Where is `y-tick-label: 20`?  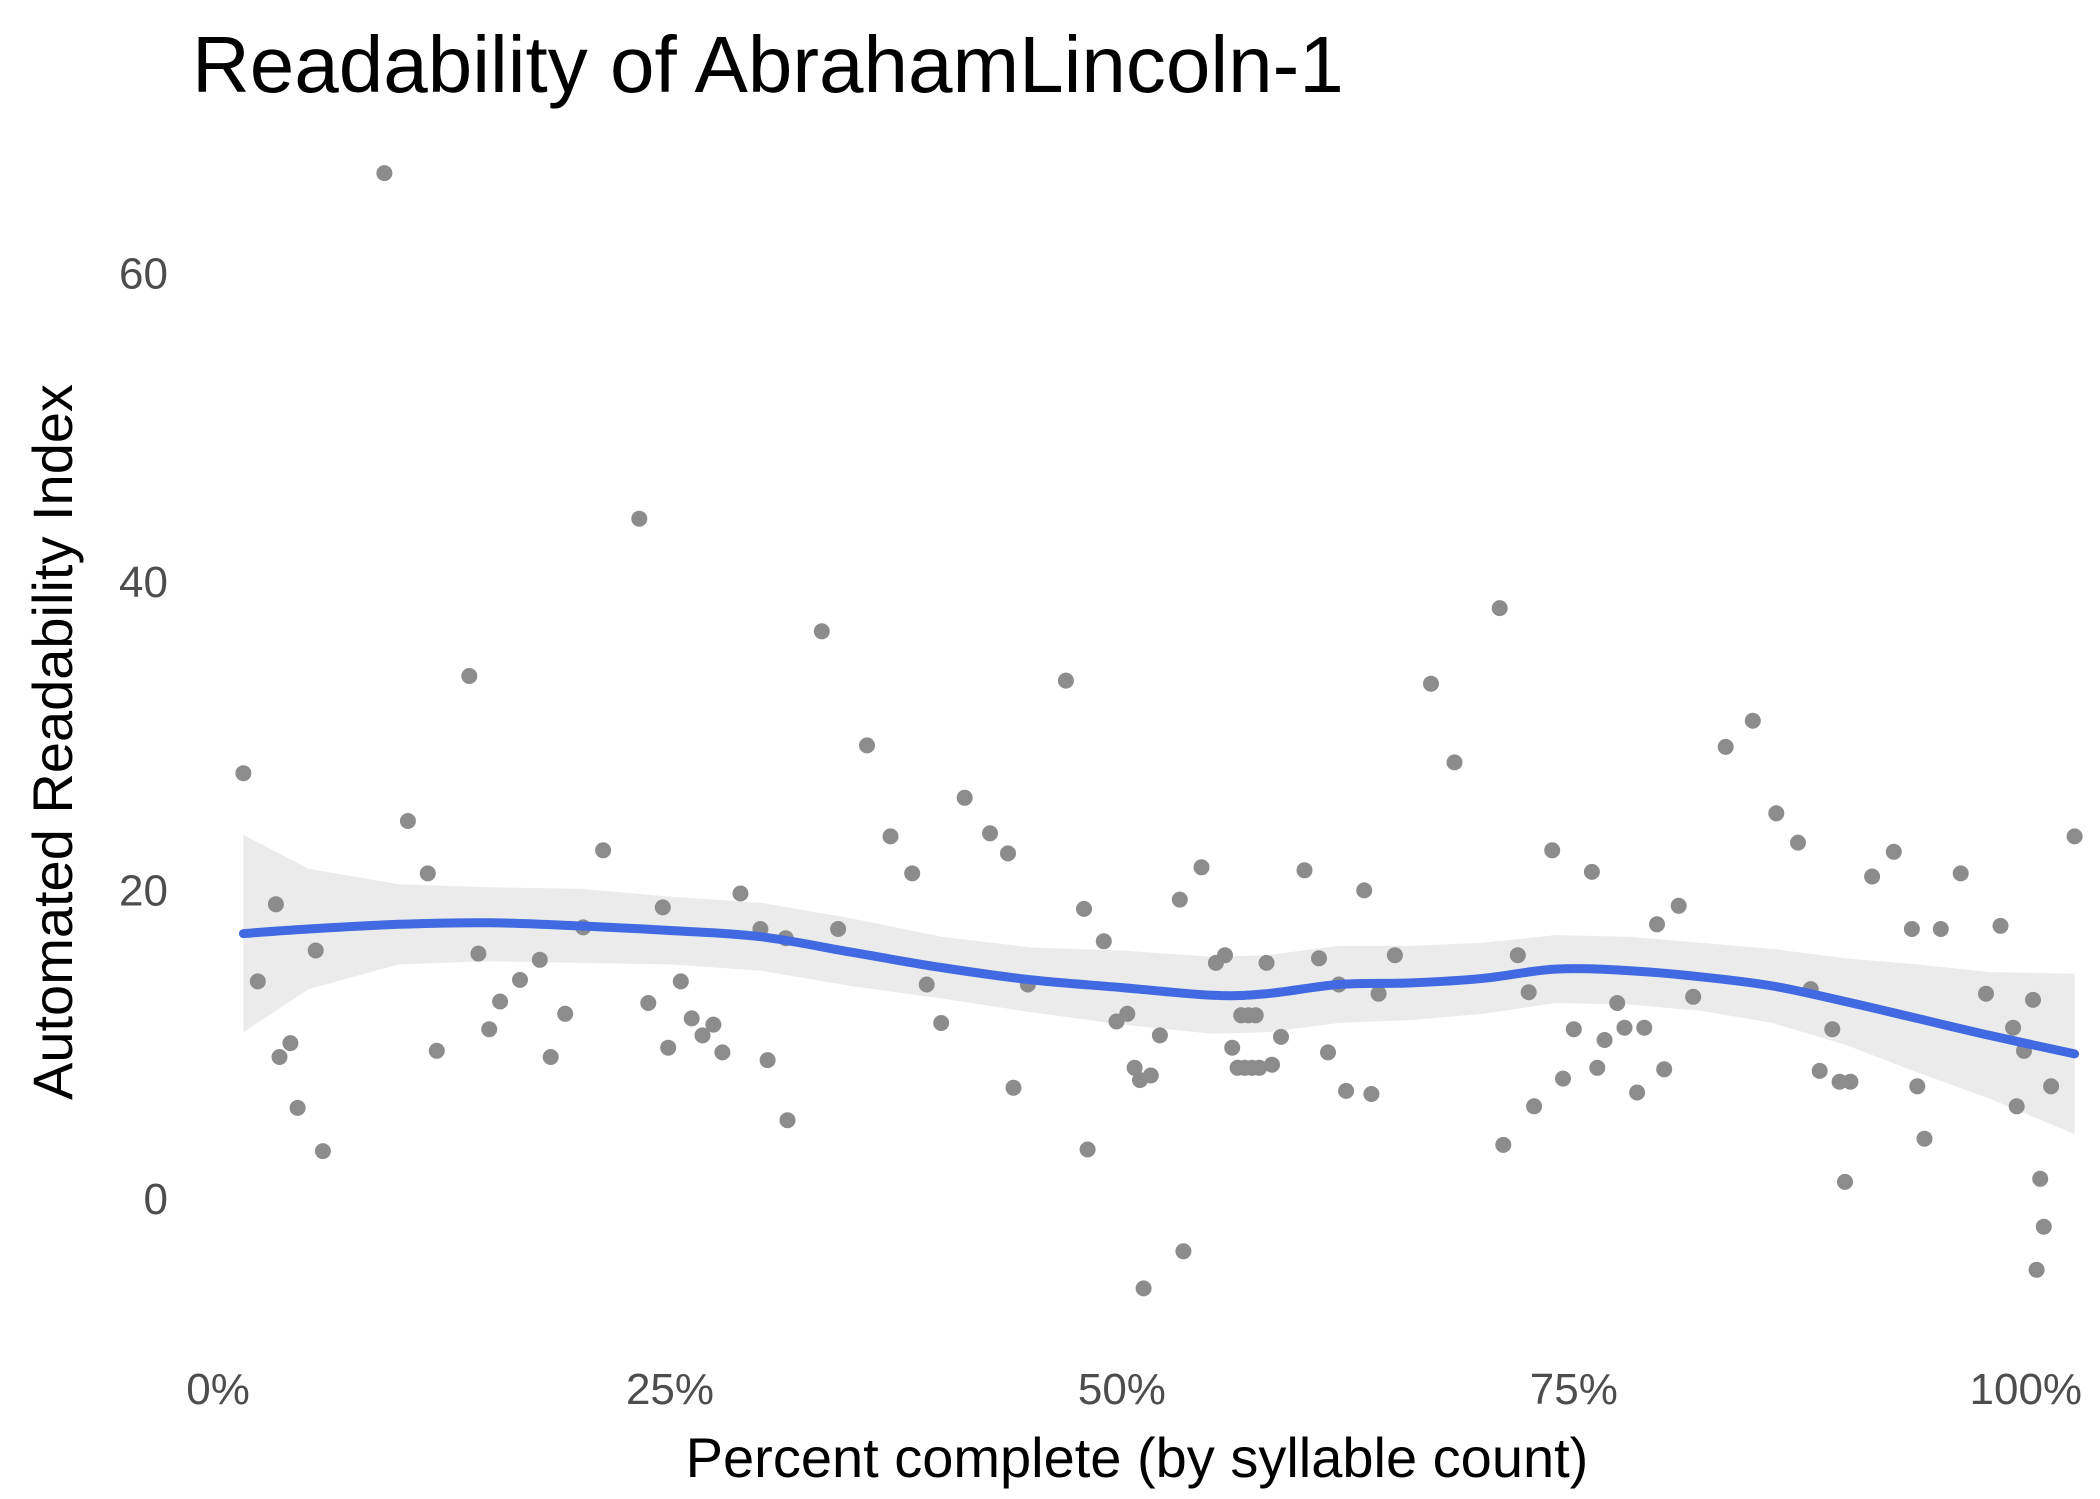
y-tick-label: 20 is located at coordinates (143, 890).